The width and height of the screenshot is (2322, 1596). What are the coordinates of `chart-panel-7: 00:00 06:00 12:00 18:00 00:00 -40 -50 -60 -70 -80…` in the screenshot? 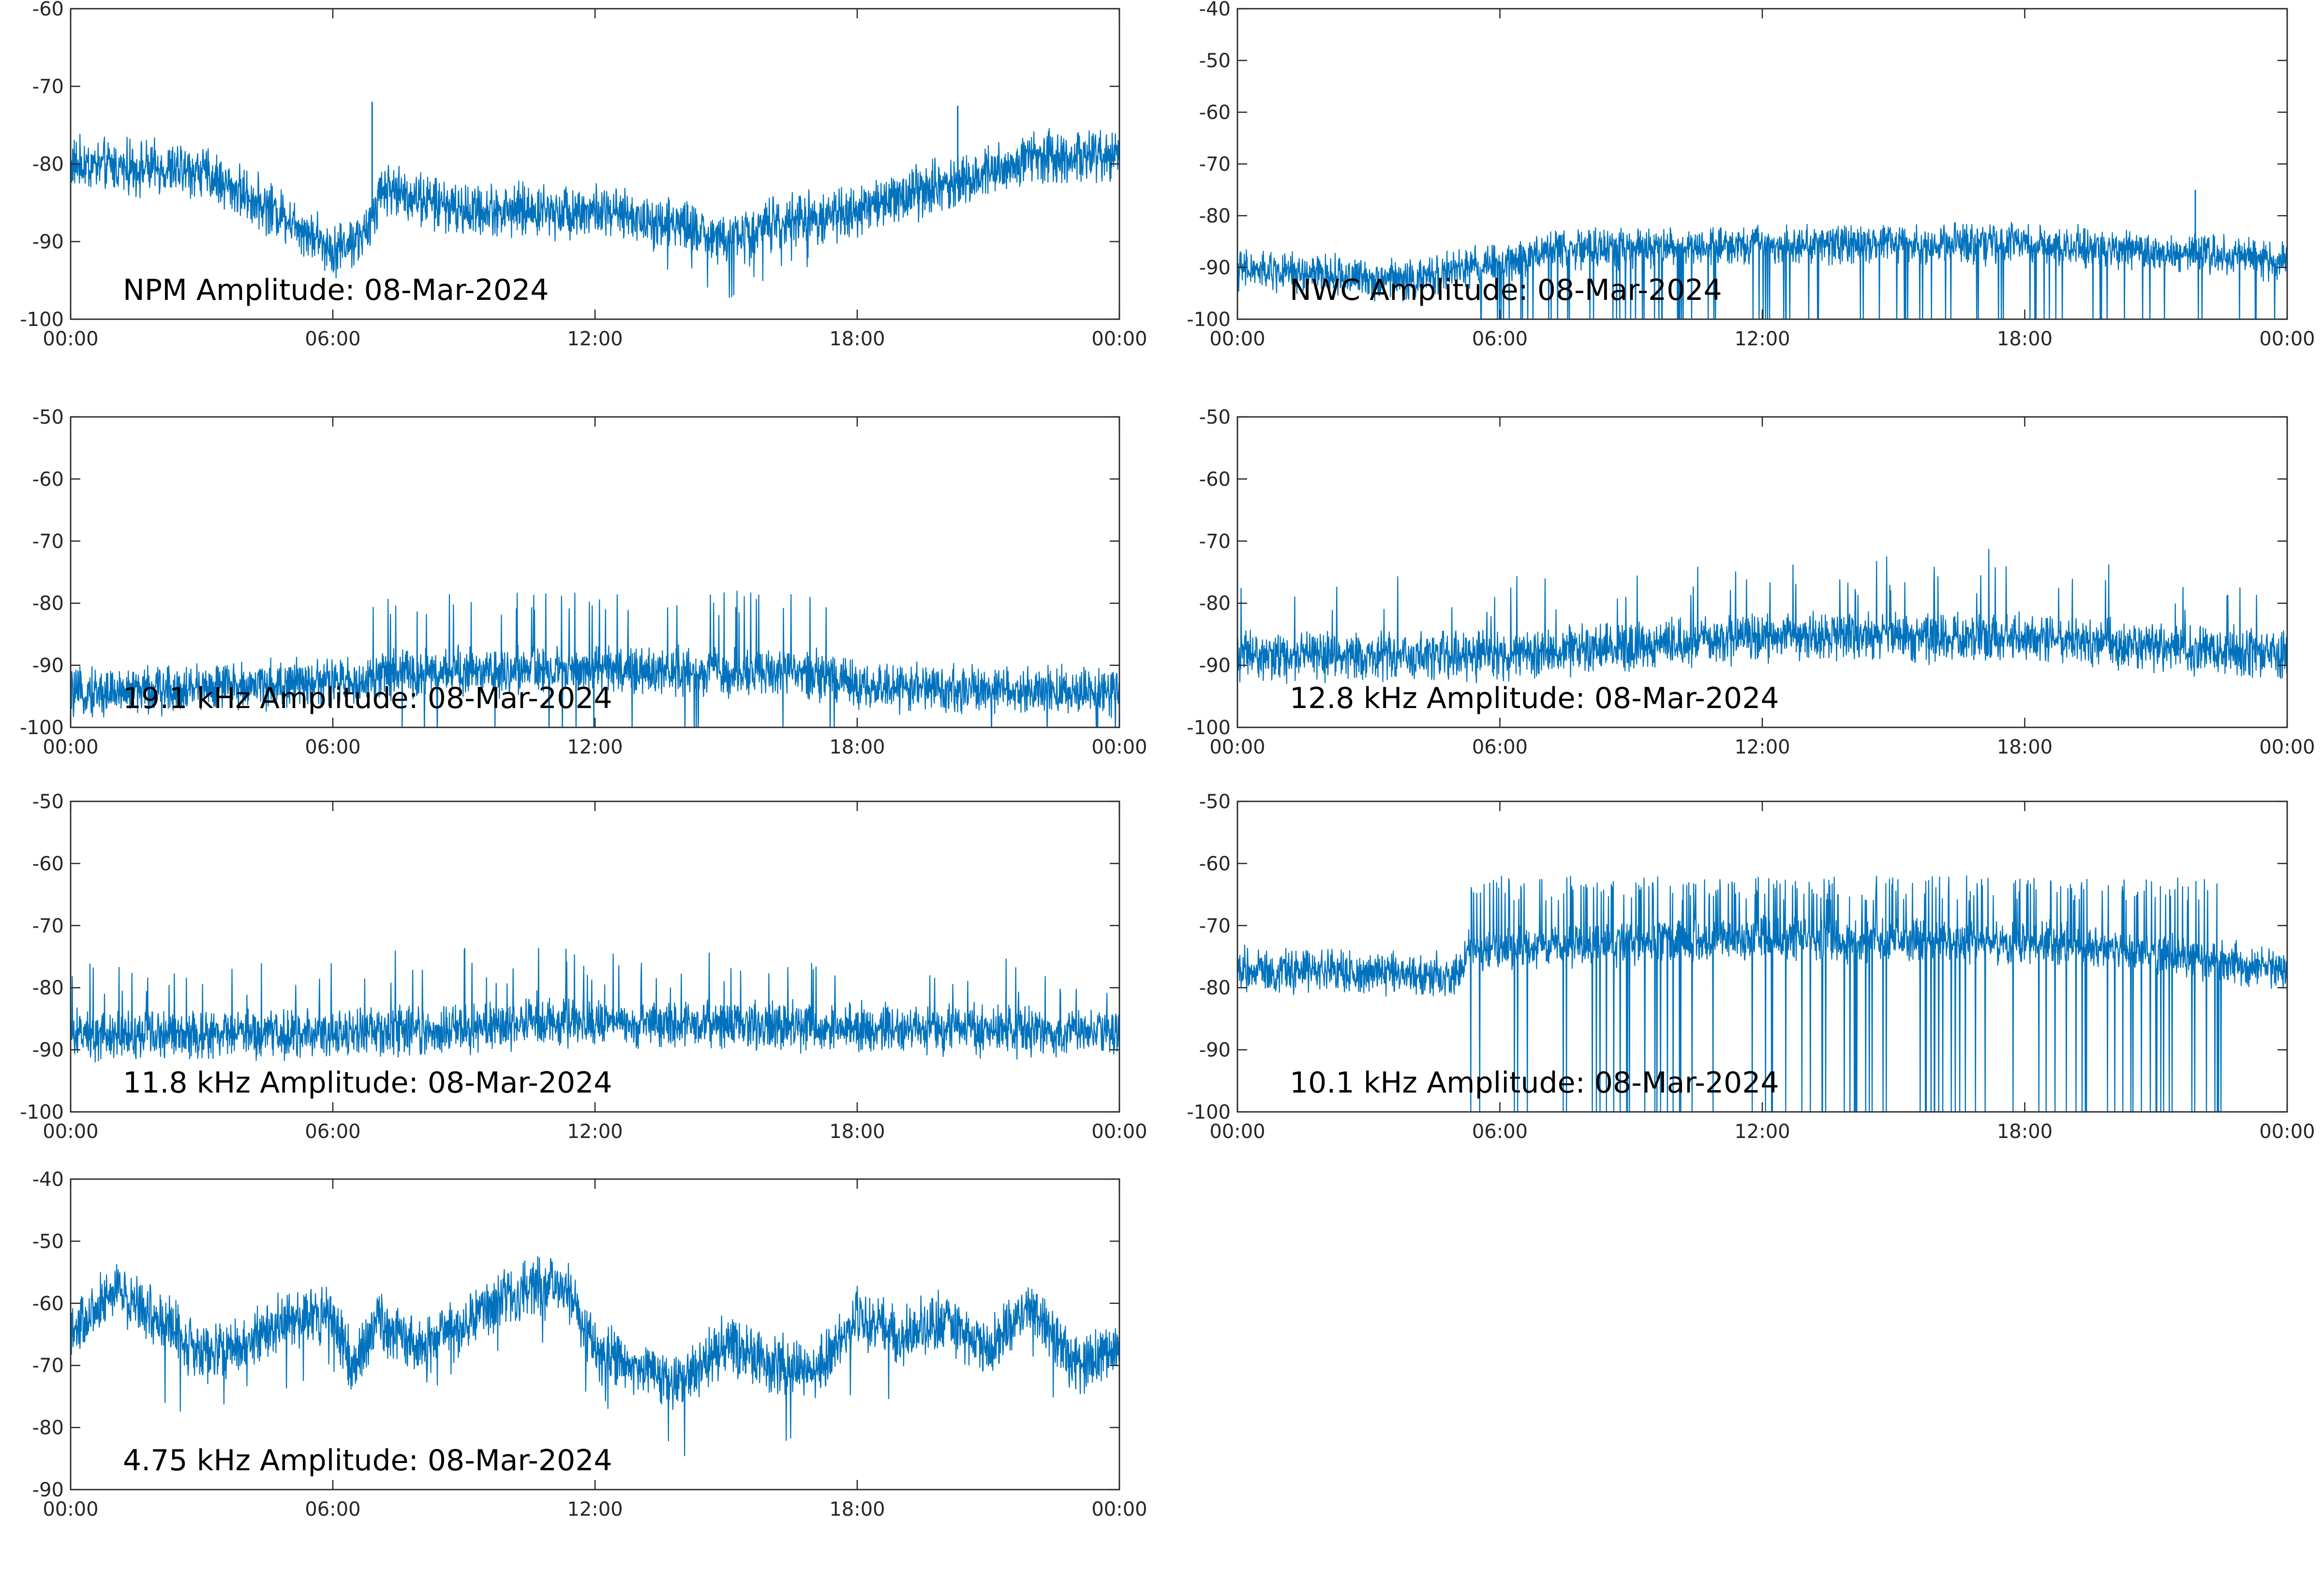 It's located at (589, 1344).